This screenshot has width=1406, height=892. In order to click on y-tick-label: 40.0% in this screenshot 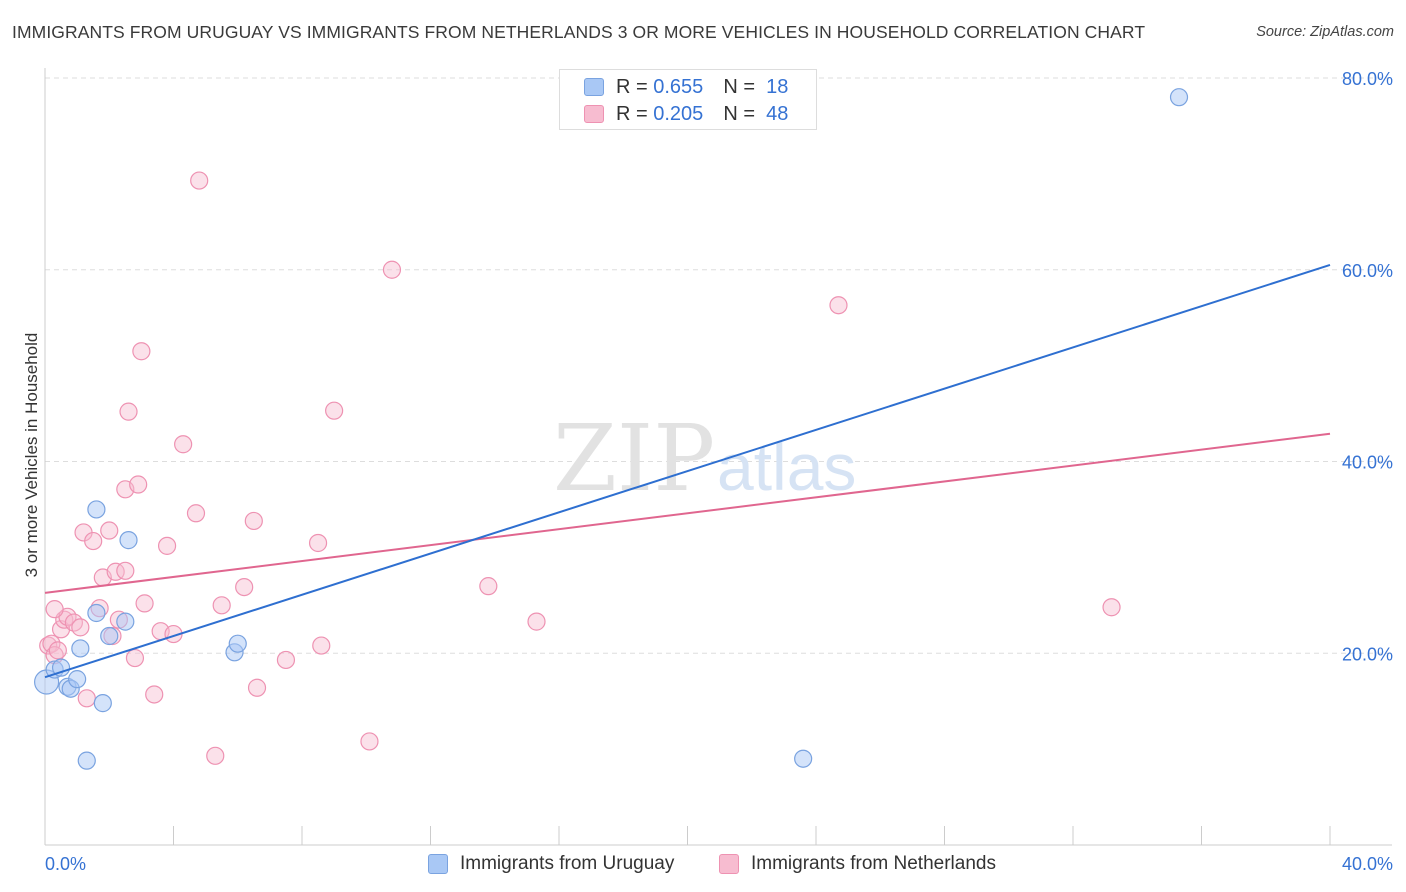, I will do `click(1367, 463)`.